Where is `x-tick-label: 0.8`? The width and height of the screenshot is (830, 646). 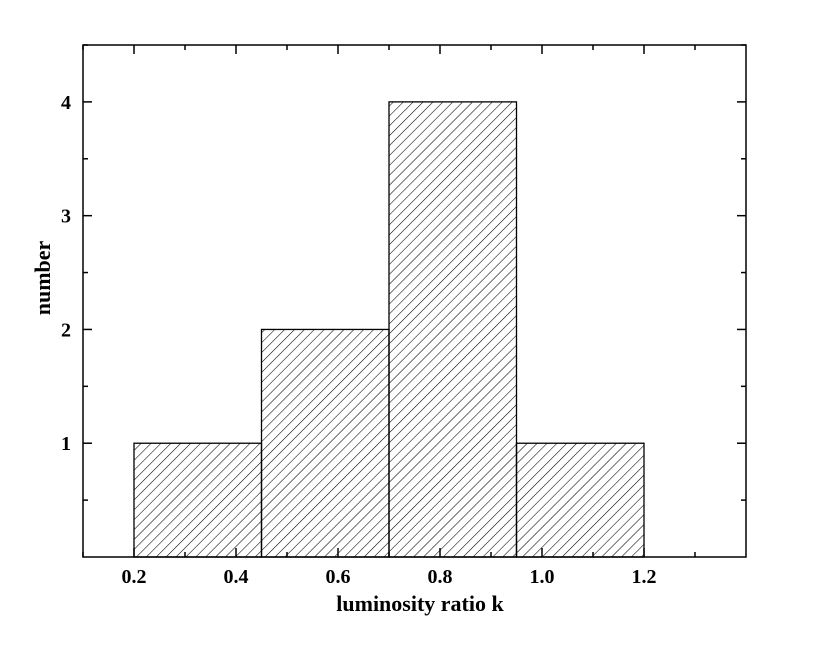
x-tick-label: 0.8 is located at coordinates (440, 577).